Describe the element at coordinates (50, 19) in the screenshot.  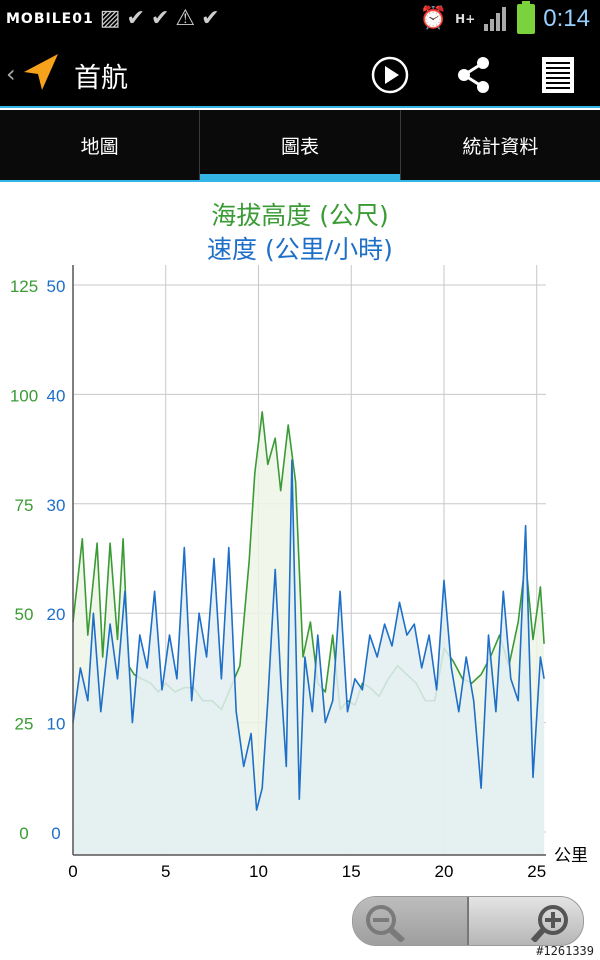
I see `watermark-text: MOBILE01` at that location.